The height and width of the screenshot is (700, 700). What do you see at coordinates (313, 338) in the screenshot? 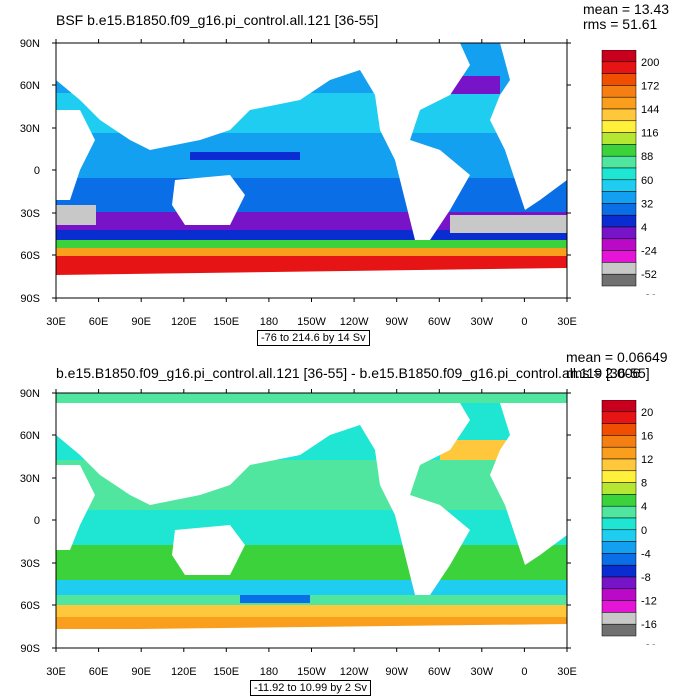
I see `panel1-range: -76 to 214.6 by 14 Sv` at bounding box center [313, 338].